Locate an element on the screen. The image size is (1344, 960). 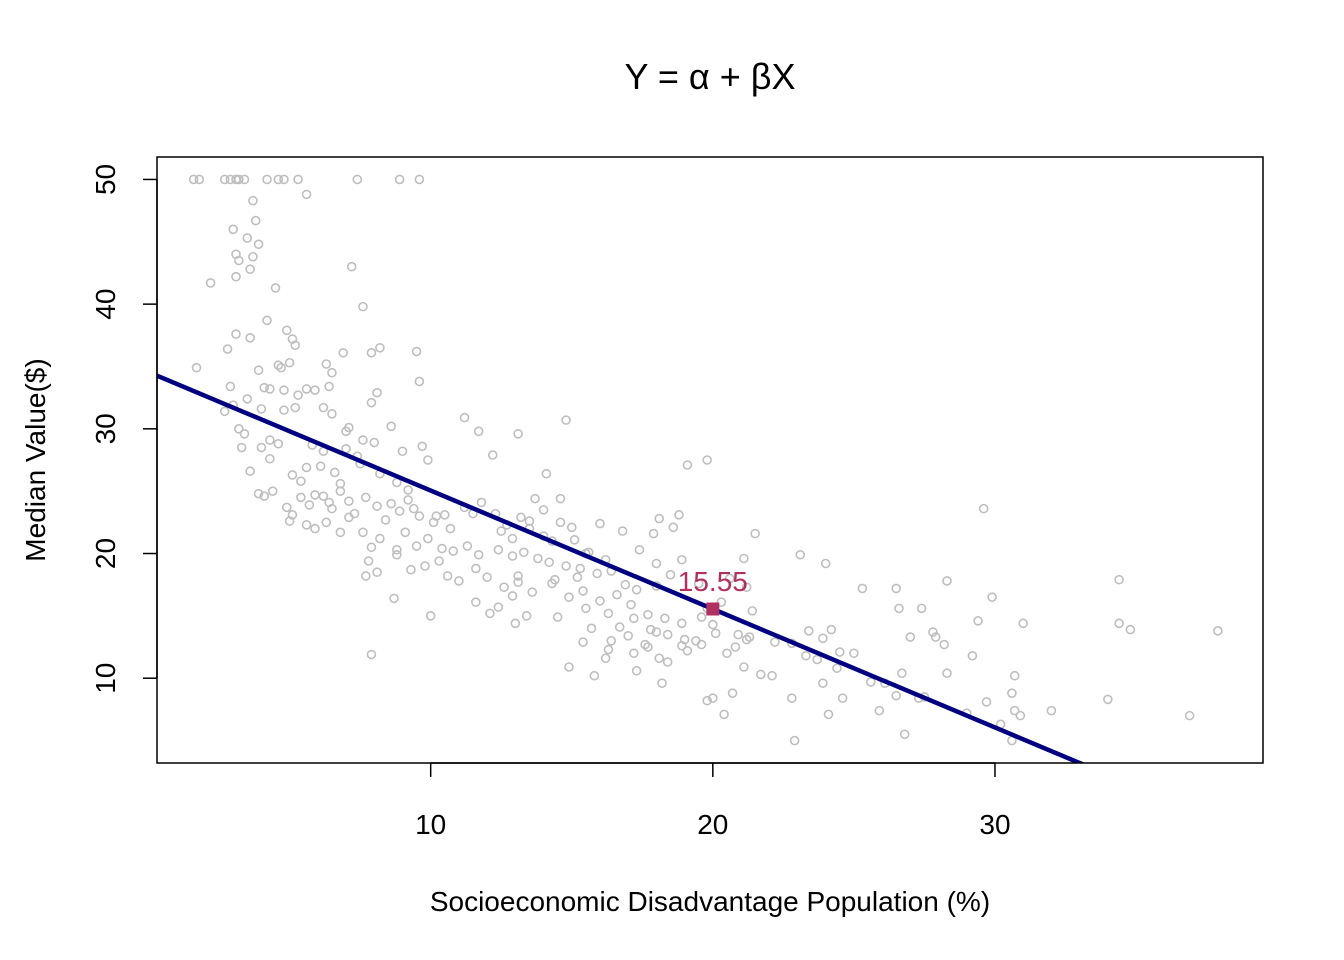
x-tick-label: 10 is located at coordinates (430, 824).